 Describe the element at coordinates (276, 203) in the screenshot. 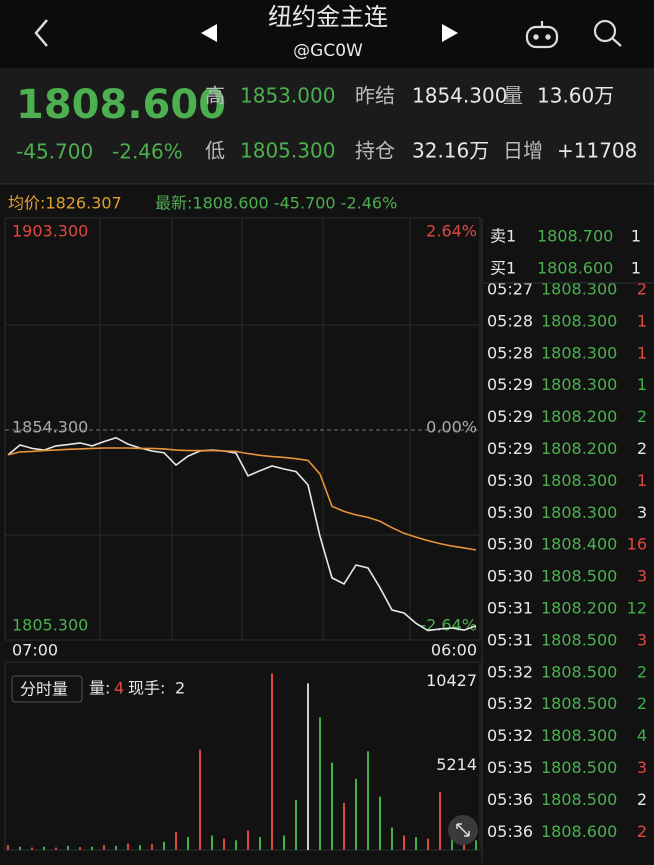

I see `latest-info: 最新:1808.600 -45.700 -2.46%` at that location.